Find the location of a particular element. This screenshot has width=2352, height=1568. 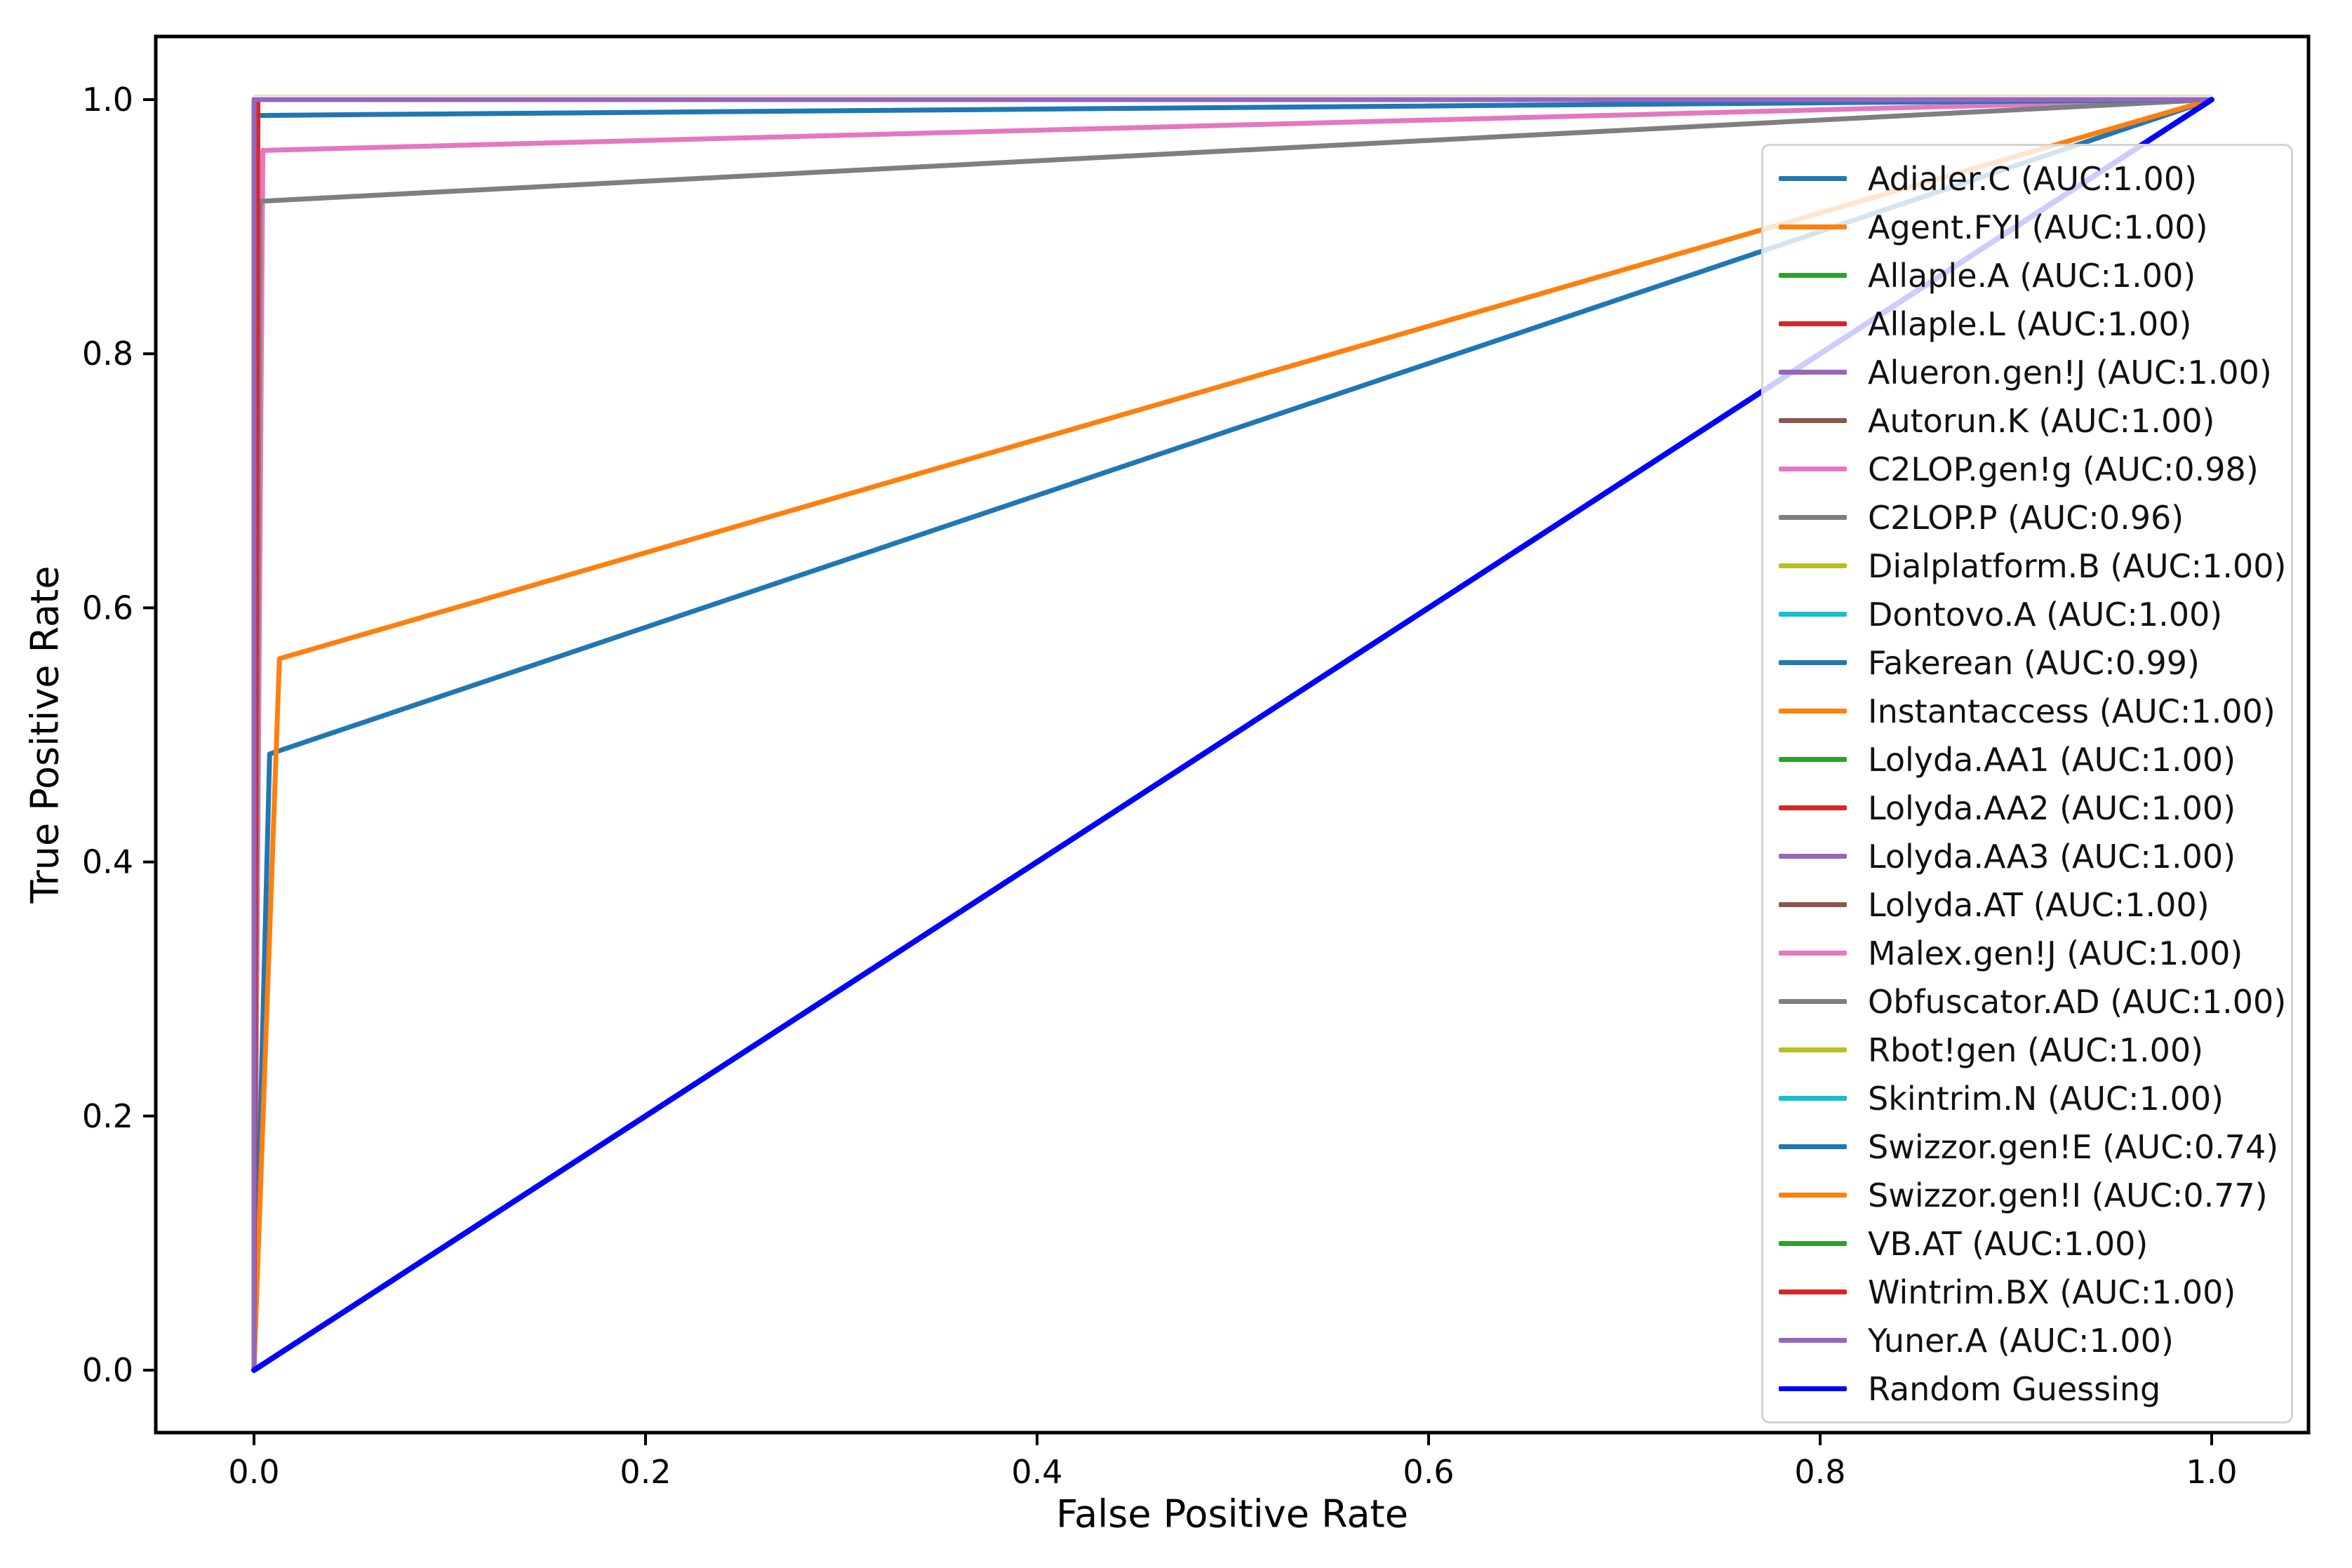

legend-item-label: Alueron.gen!J (AUC:1.00) is located at coordinates (2070, 372).